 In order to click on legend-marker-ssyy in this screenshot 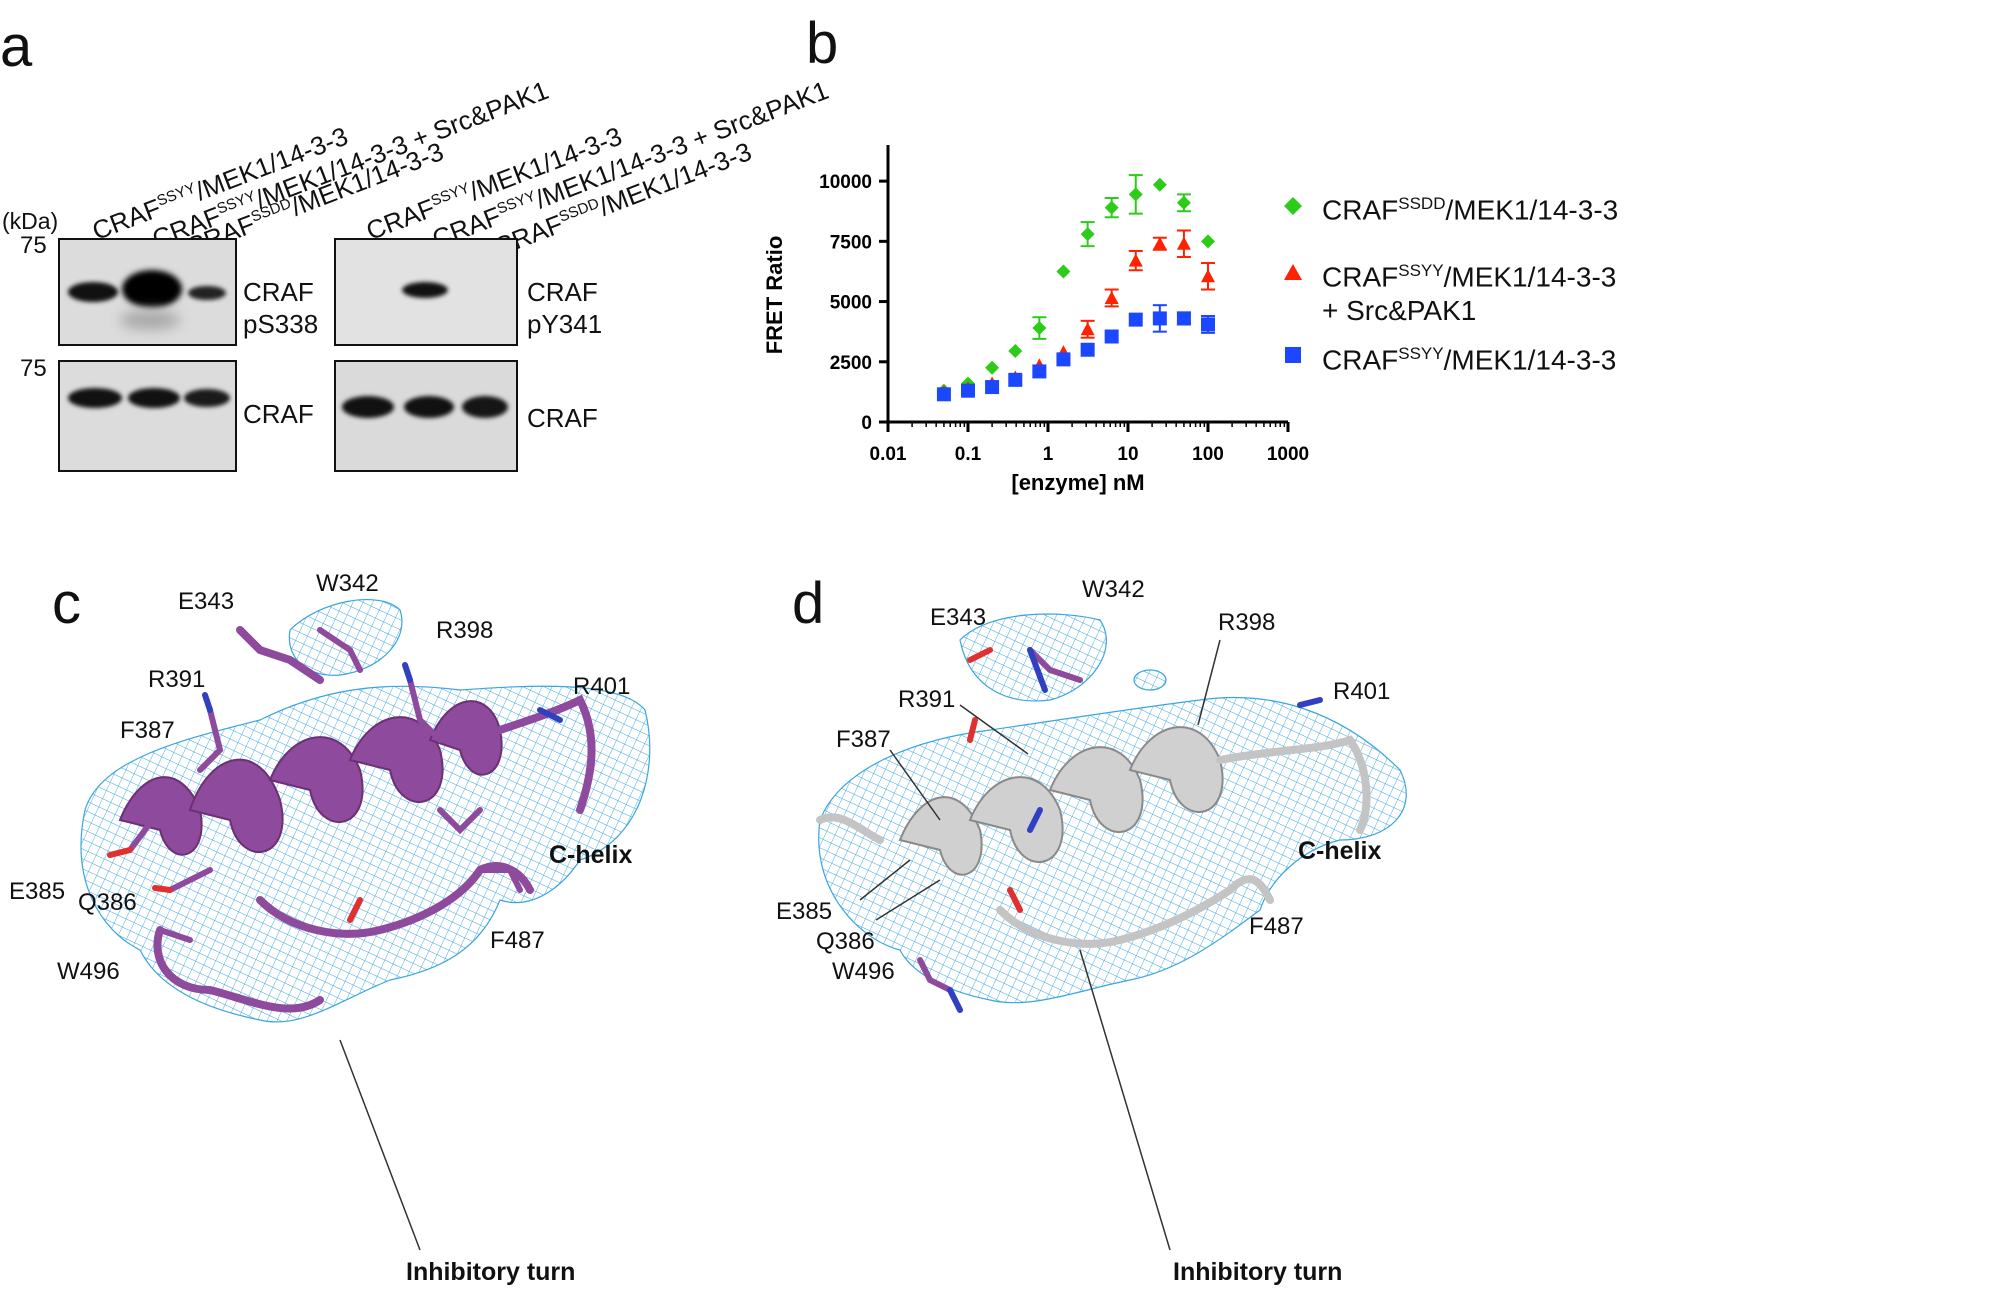, I will do `click(1293, 355)`.